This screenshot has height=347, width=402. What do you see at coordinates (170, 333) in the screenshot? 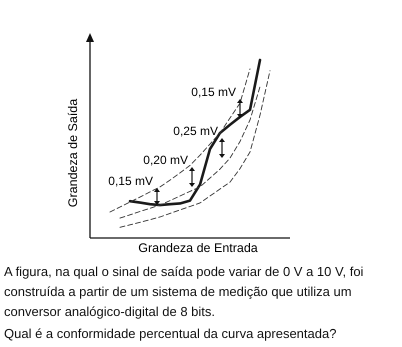
I see `text: Qual é a conformidade percentual da curva apresentada?` at bounding box center [170, 333].